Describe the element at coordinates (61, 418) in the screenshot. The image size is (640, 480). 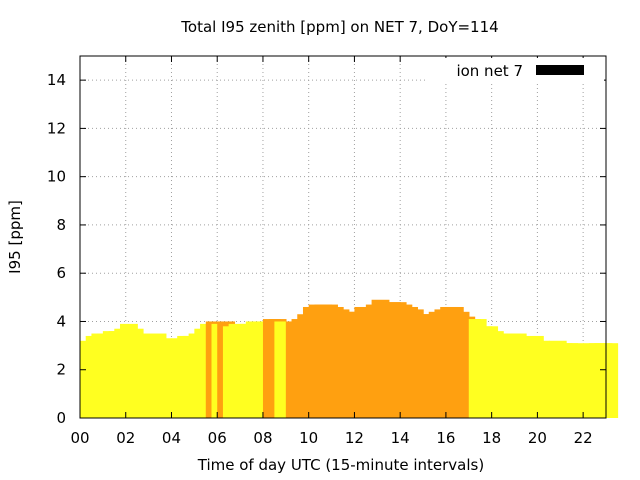
I see `y-tick-label: 0` at that location.